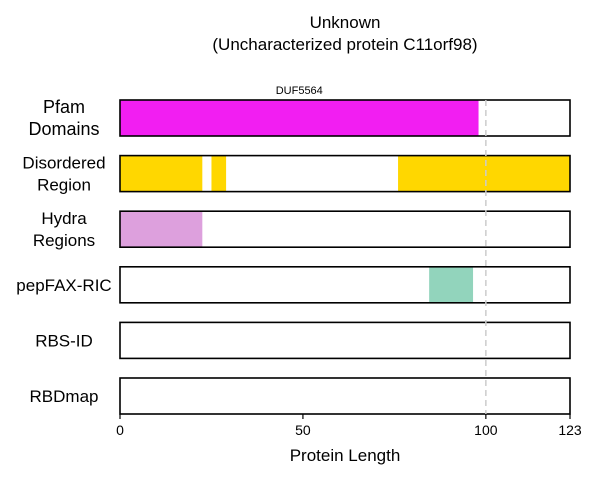  I want to click on domain-label: DUF5564, so click(299, 91).